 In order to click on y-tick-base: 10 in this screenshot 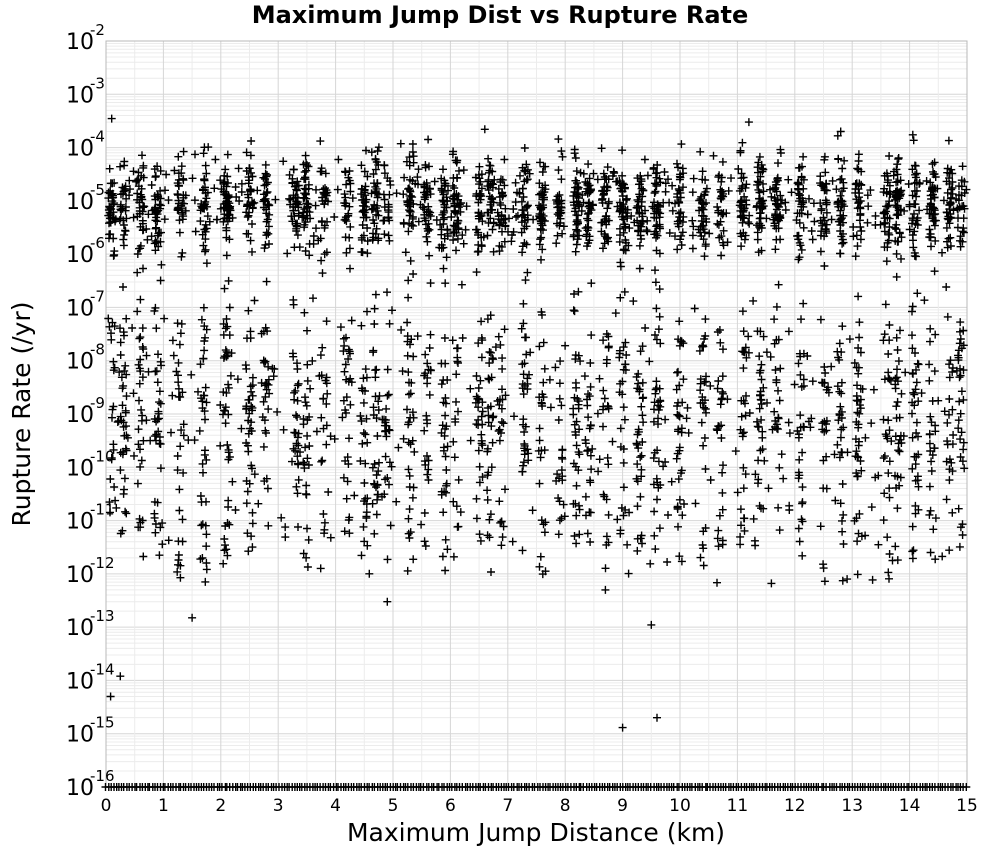, I will do `click(80, 362)`.